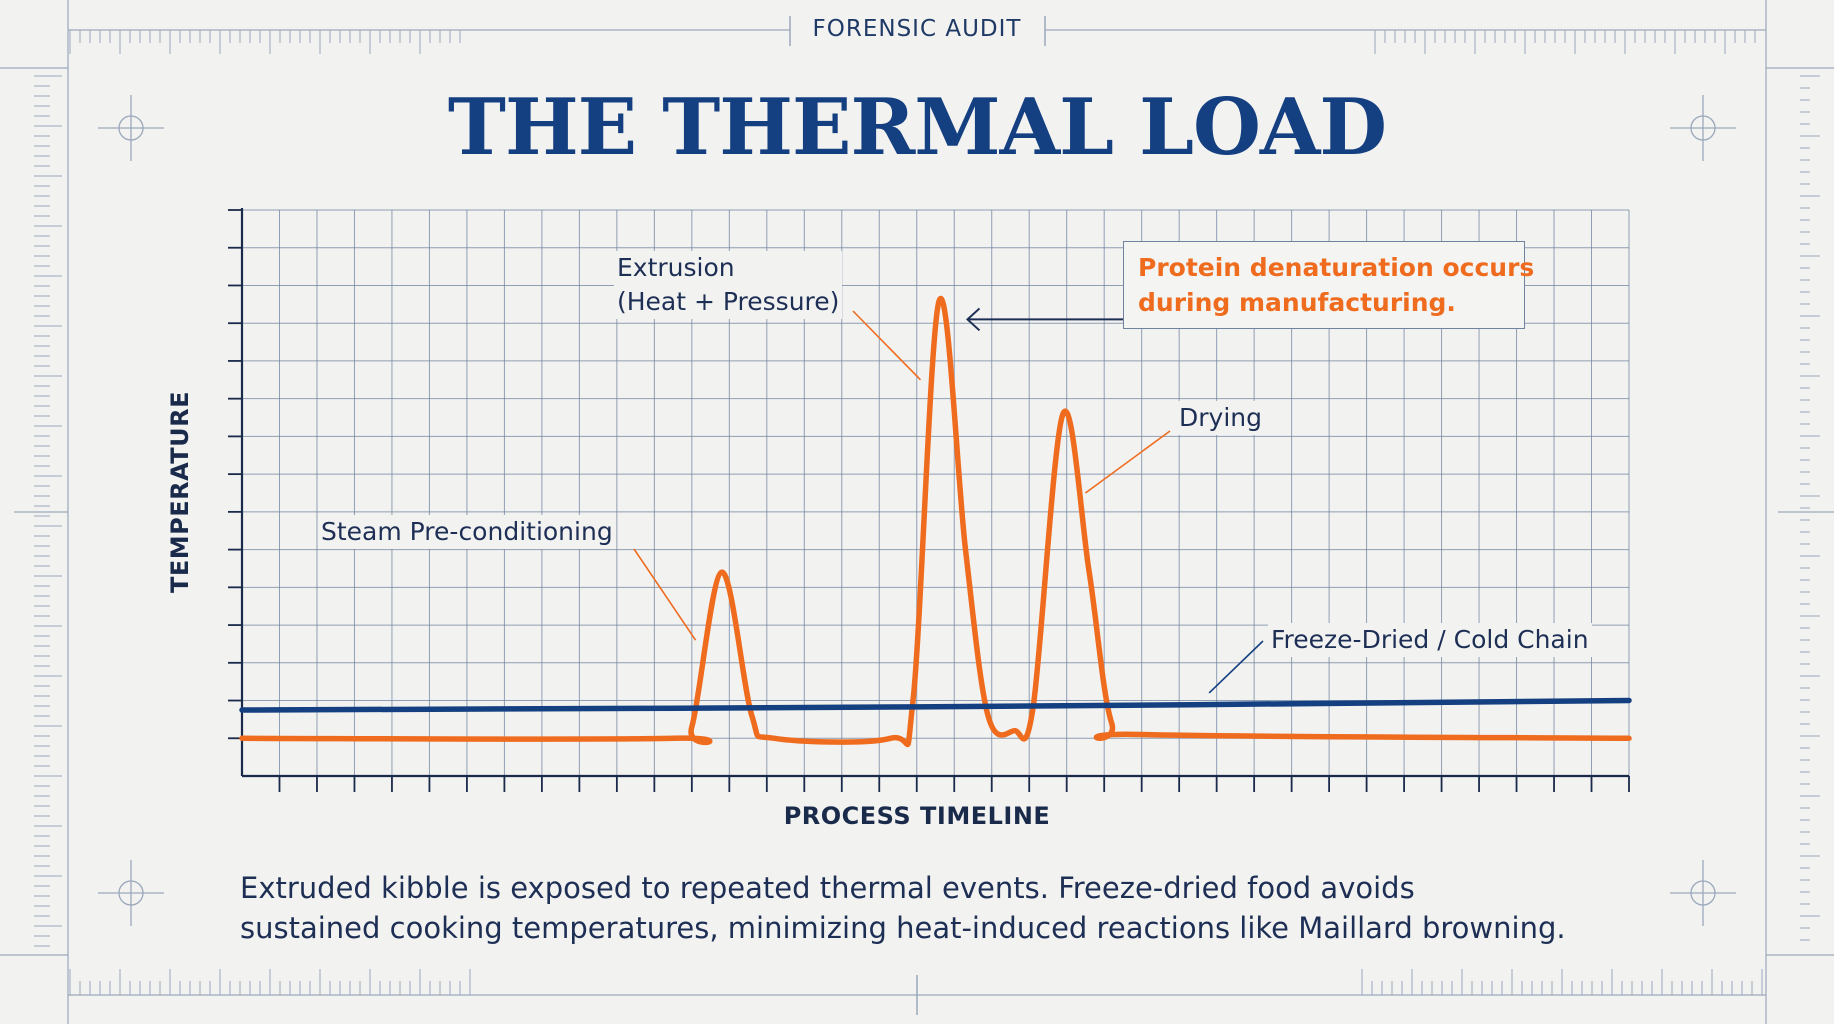 This screenshot has width=1834, height=1024. Describe the element at coordinates (935, 705) in the screenshot. I see `series-line-freeze-dried` at that location.